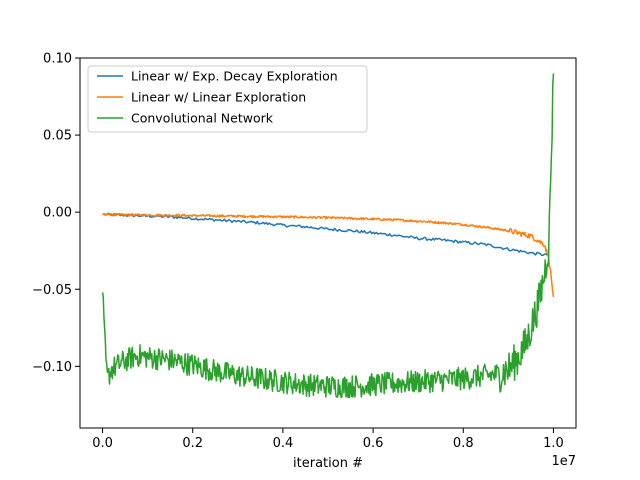  What do you see at coordinates (463, 443) in the screenshot?
I see `x-tick-label: 0.8` at bounding box center [463, 443].